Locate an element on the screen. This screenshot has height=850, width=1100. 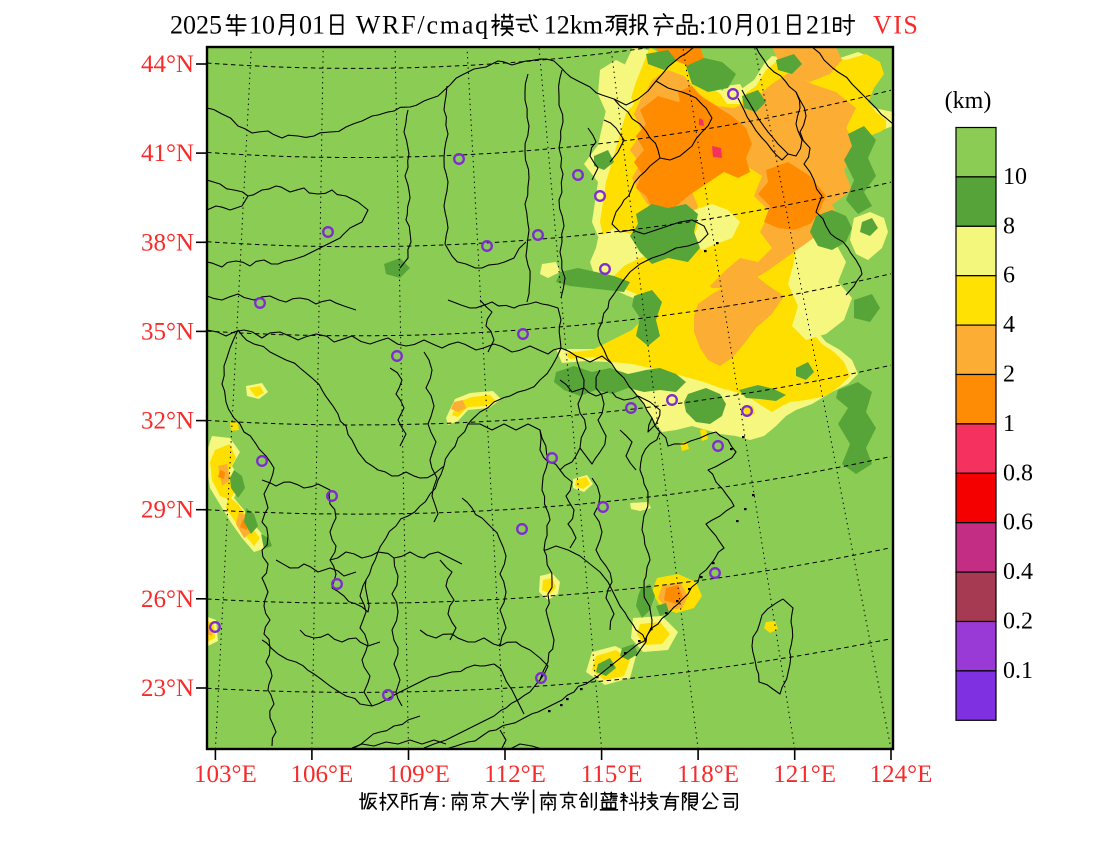
svg-text: 0.2 is located at coordinates (1018, 622).